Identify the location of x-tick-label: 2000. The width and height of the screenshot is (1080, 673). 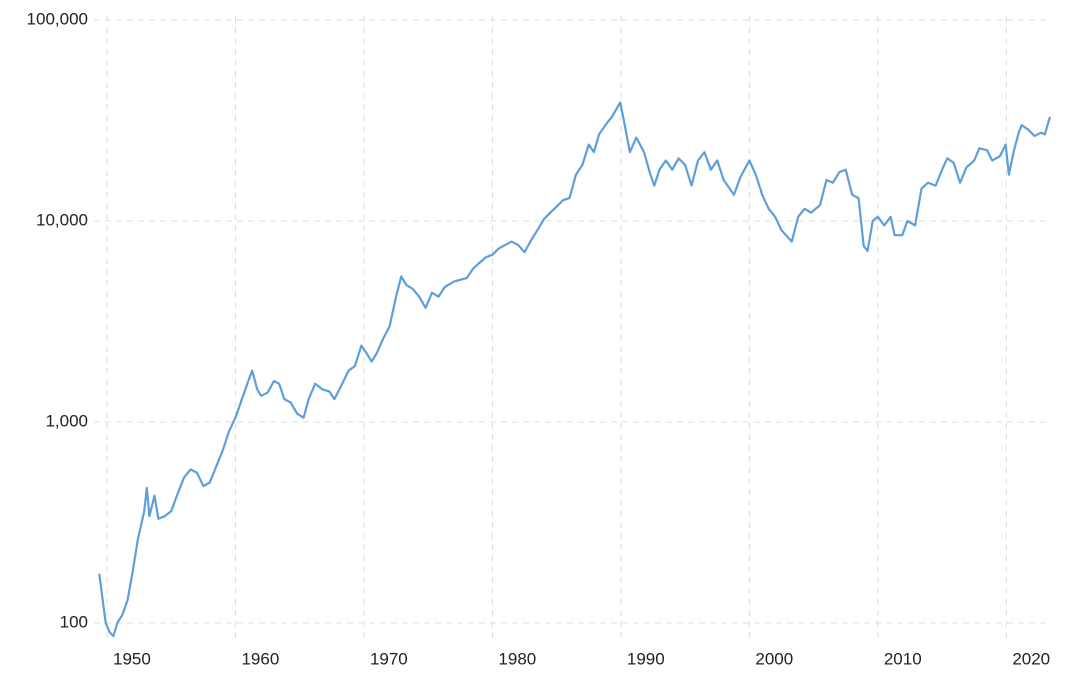
(774, 659).